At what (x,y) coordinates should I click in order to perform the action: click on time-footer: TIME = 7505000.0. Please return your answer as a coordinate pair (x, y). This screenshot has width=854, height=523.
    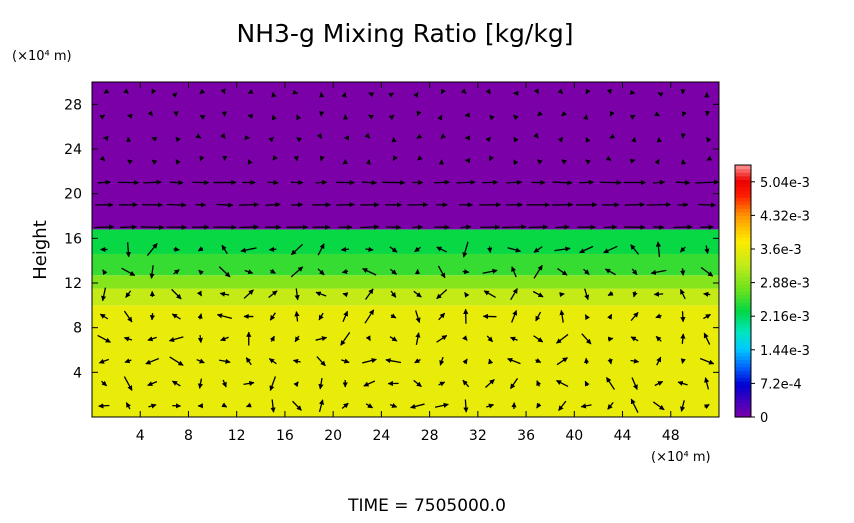
    Looking at the image, I should click on (426, 506).